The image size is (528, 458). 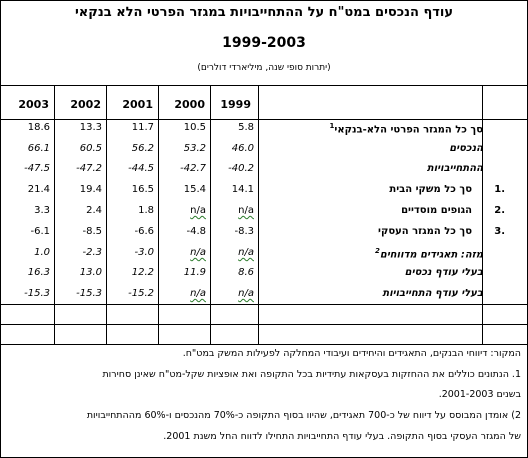 What do you see at coordinates (377, 251) in the screenshot?
I see `footnote-marker: 2` at bounding box center [377, 251].